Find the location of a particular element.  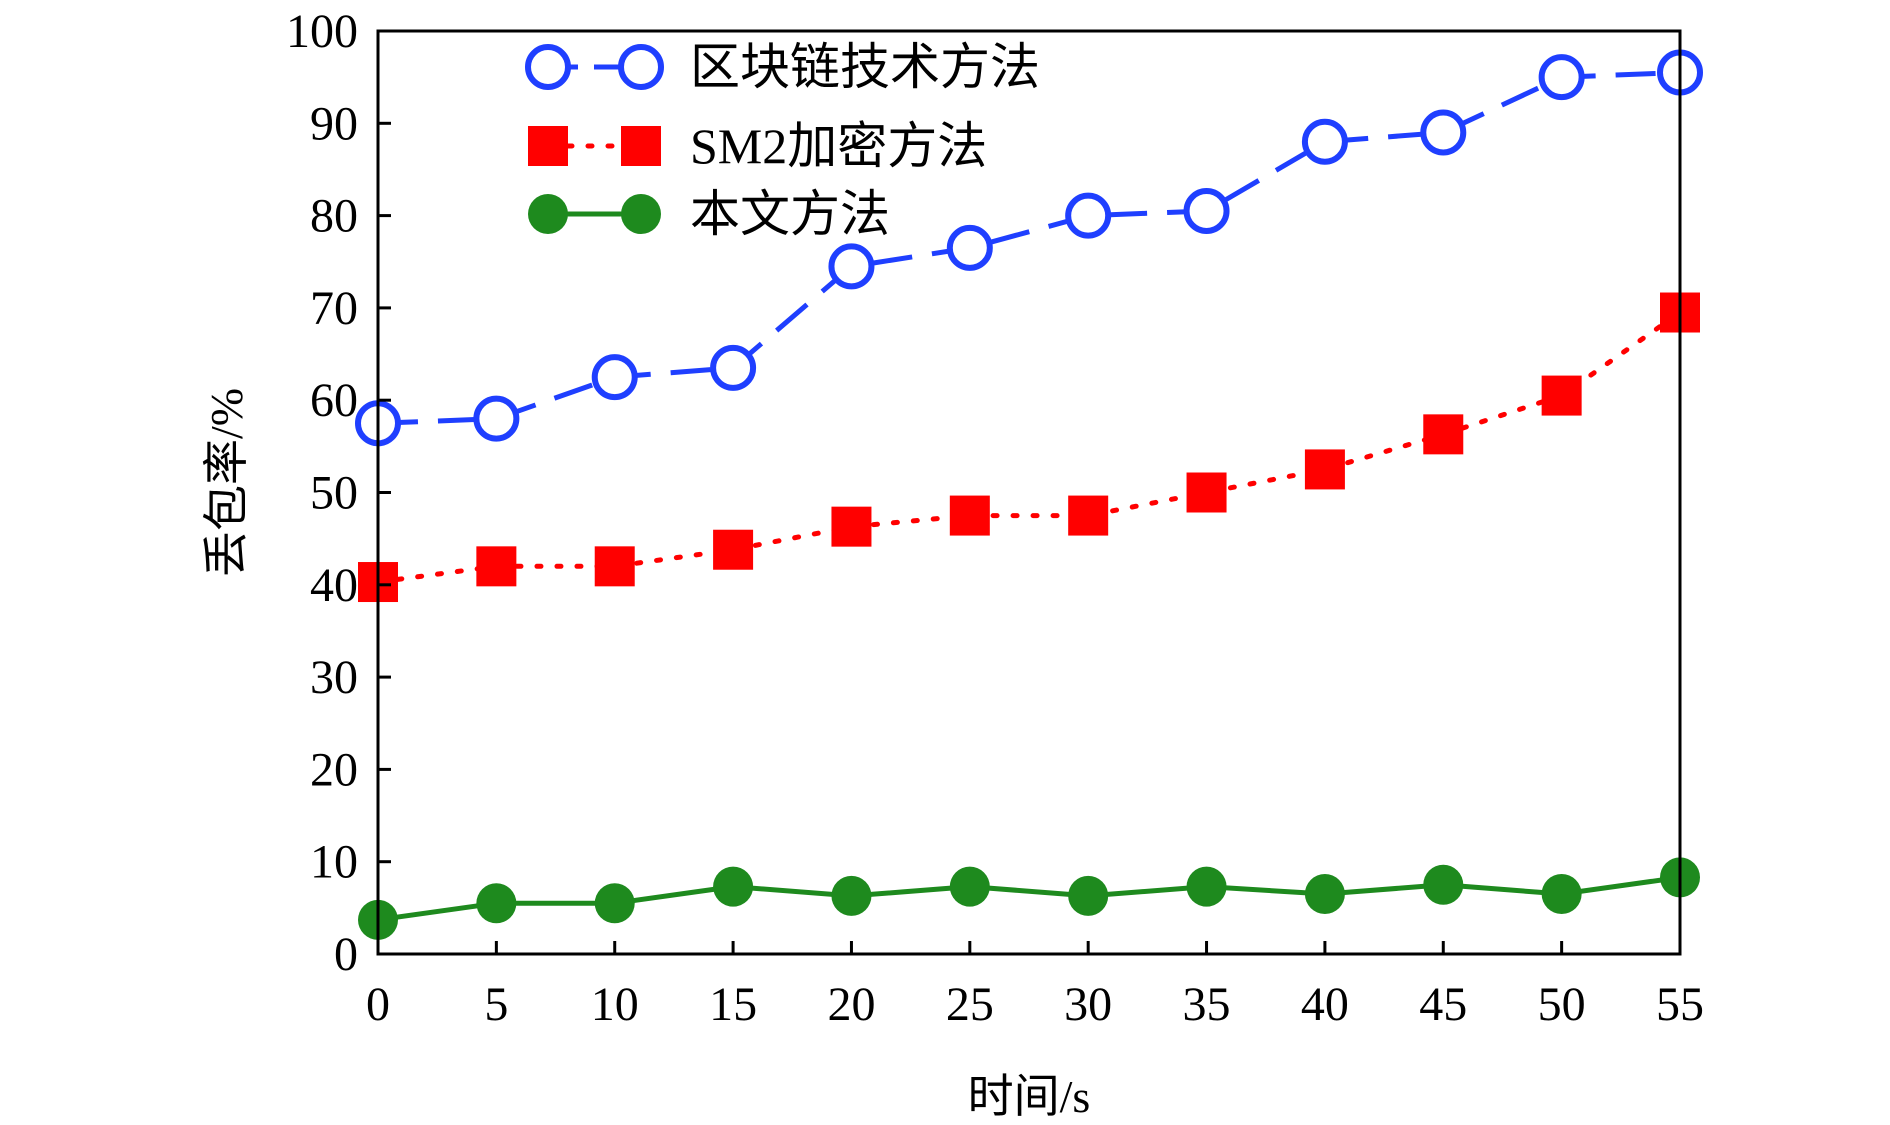

legend-label: 本文方法 is located at coordinates (790, 214).